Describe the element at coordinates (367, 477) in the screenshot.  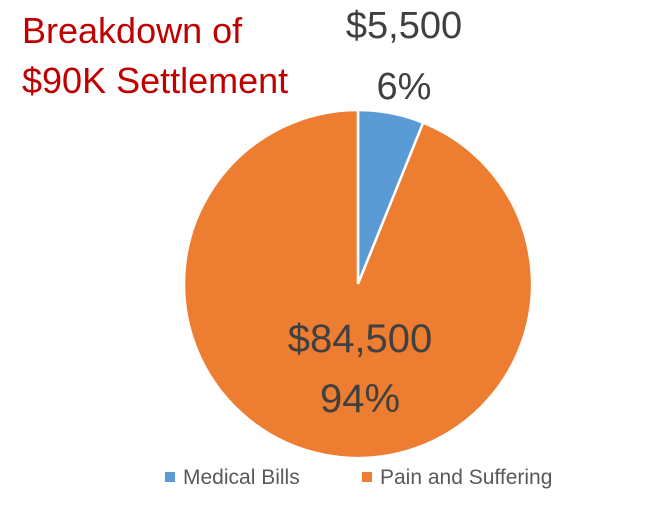
I see `legend-swatch-pain-and-suffering` at that location.